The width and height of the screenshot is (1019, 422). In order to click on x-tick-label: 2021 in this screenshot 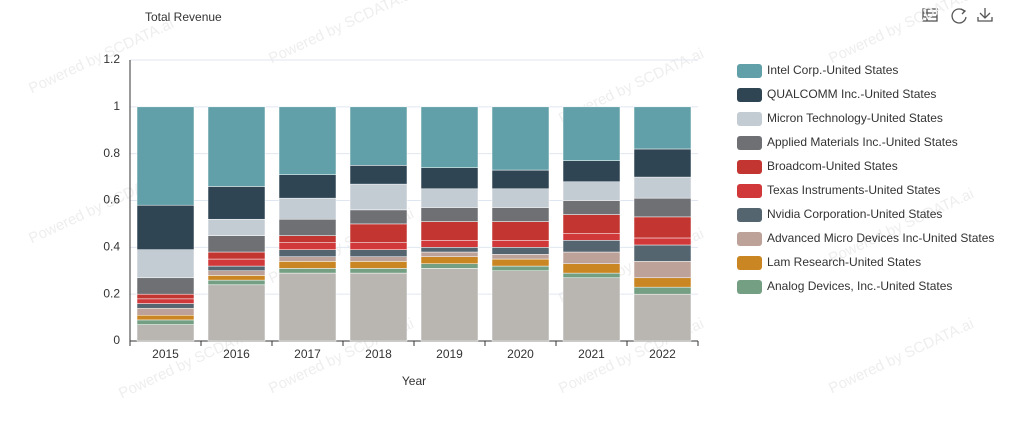, I will do `click(591, 354)`.